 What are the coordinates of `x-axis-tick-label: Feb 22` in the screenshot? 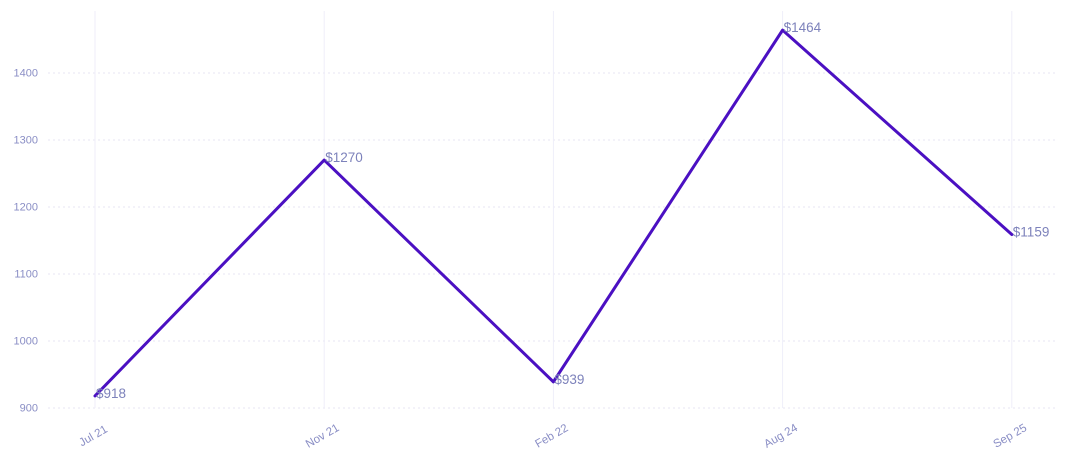 It's located at (551, 436).